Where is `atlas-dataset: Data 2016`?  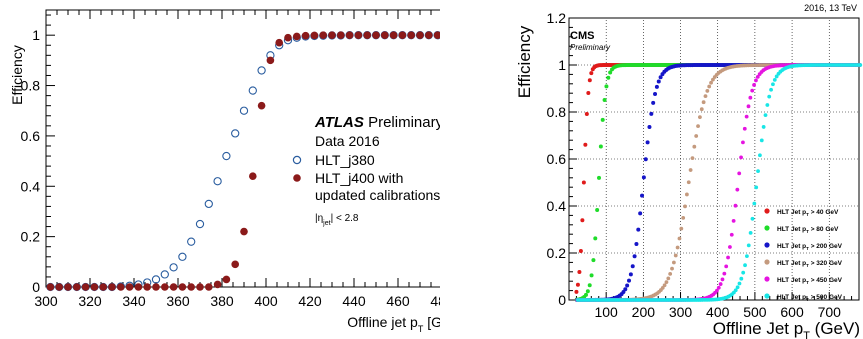 atlas-dataset: Data 2016 is located at coordinates (347, 141).